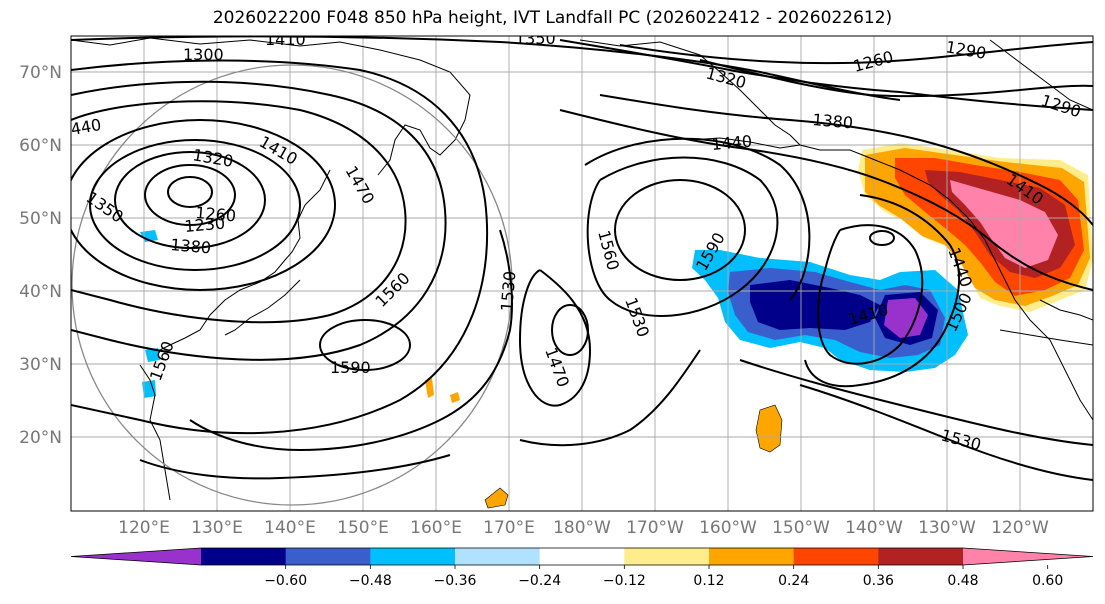  What do you see at coordinates (216, 214) in the screenshot?
I see `contour-label: 1260` at bounding box center [216, 214].